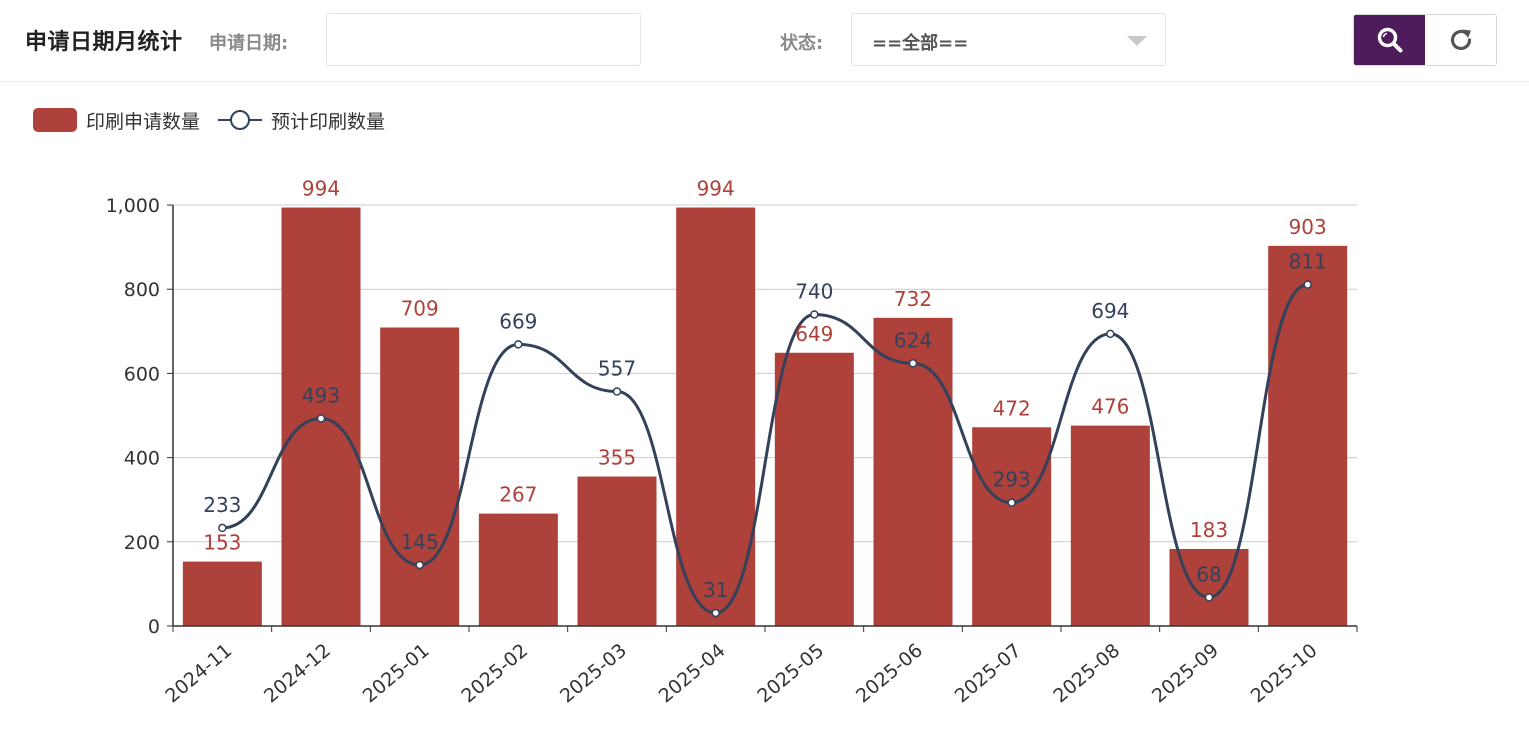 Image resolution: width=1529 pixels, height=745 pixels. Describe the element at coordinates (814, 291) in the screenshot. I see `line-data-label: 740` at that location.